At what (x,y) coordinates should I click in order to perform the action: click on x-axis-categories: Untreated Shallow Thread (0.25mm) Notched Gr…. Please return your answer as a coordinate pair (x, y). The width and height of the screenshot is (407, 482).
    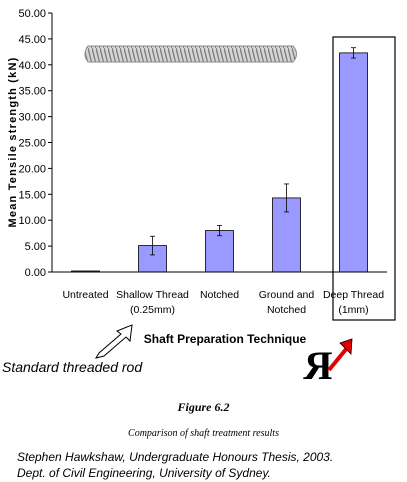
    Looking at the image, I should click on (223, 302).